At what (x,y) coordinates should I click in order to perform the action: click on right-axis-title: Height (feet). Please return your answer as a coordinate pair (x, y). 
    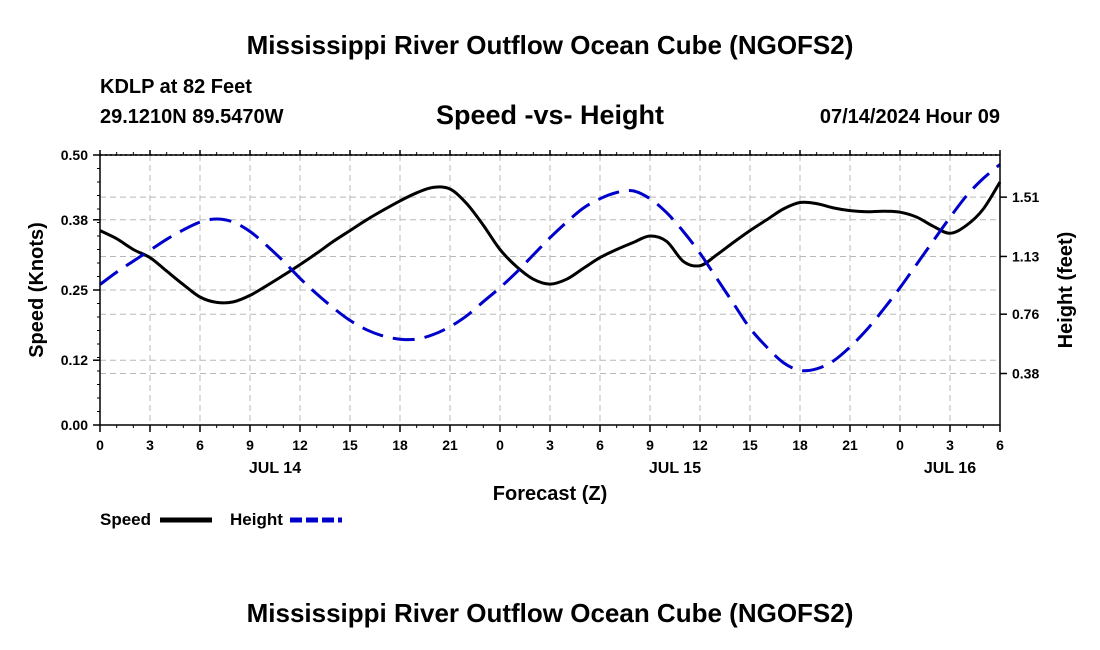
    Looking at the image, I should click on (1066, 290).